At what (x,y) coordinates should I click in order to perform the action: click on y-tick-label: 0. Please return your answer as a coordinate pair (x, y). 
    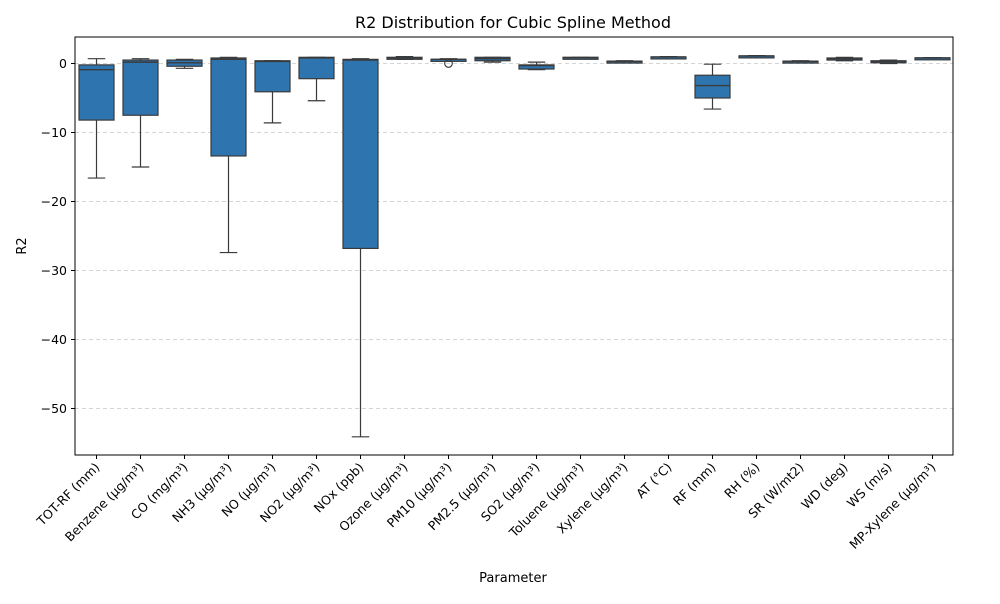
    Looking at the image, I should click on (63, 63).